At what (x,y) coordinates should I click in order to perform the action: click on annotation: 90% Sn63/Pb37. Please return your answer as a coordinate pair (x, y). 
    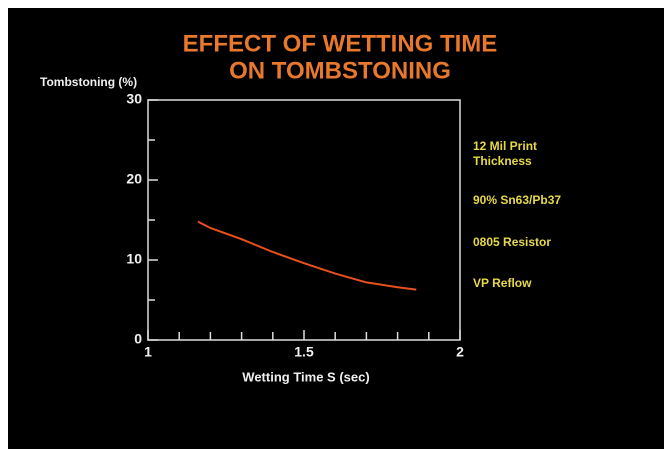
    Looking at the image, I should click on (517, 200).